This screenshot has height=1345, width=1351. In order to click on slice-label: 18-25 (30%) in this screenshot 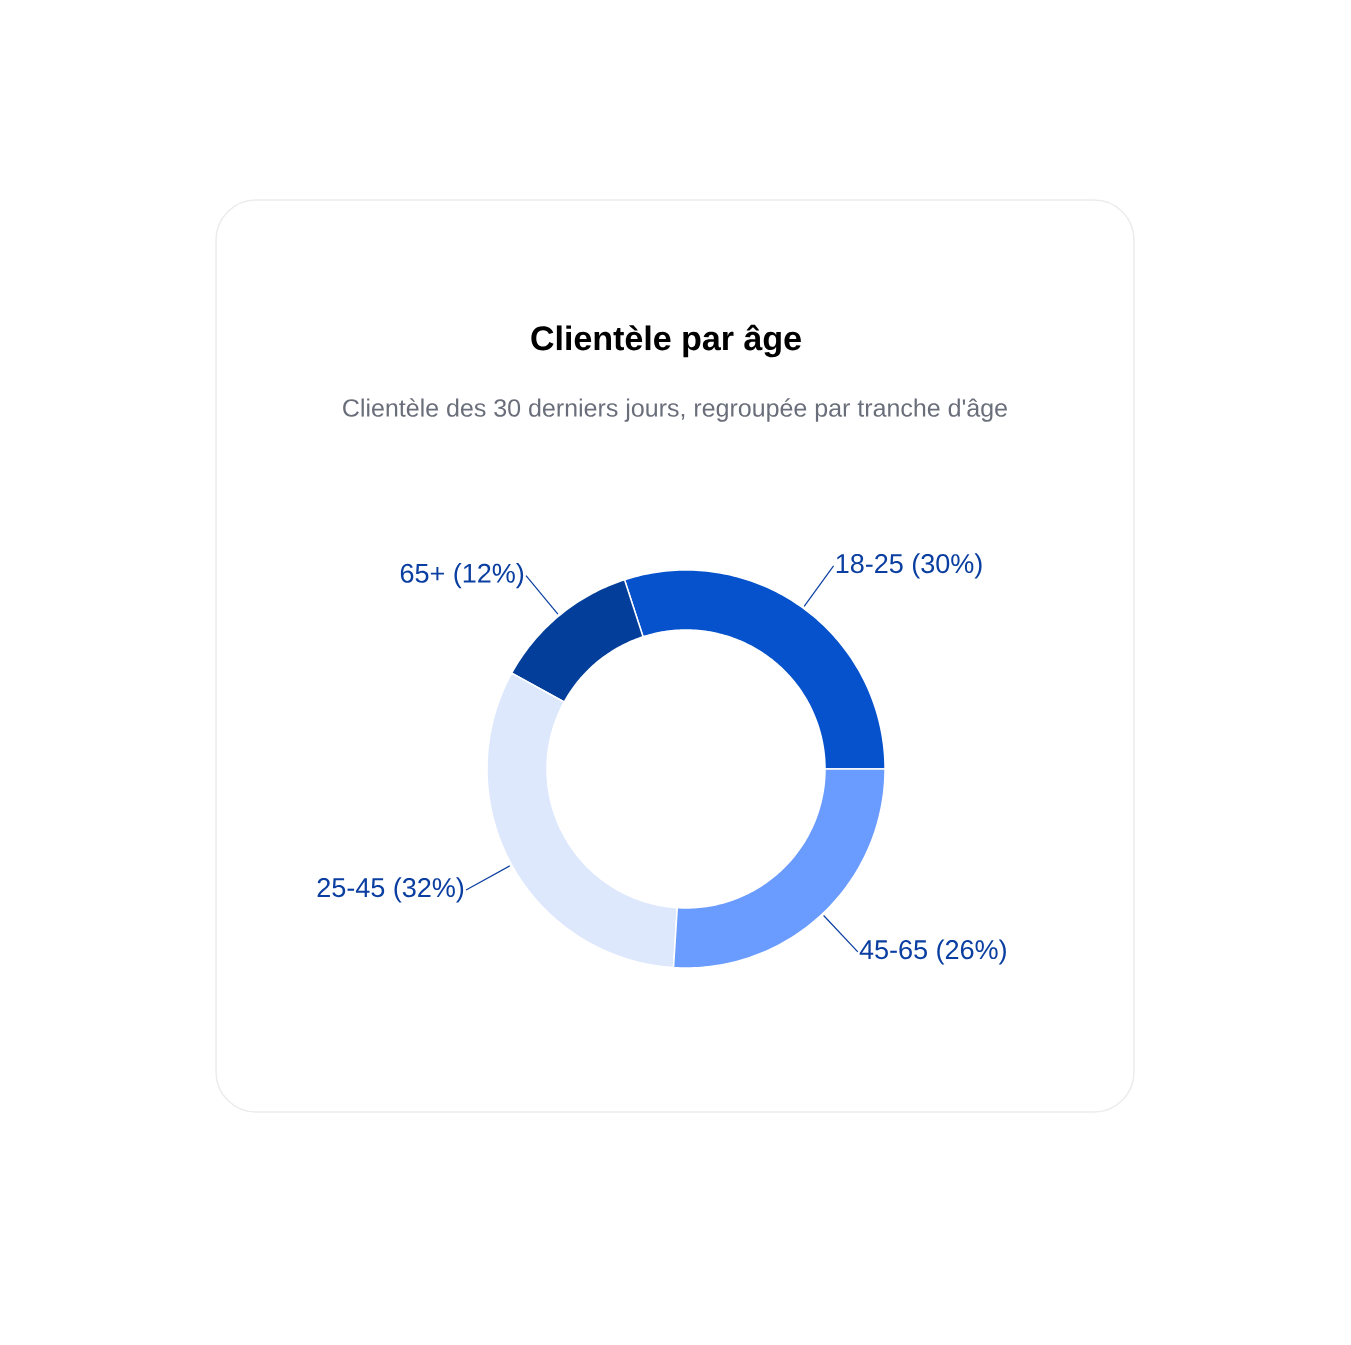, I will do `click(909, 566)`.